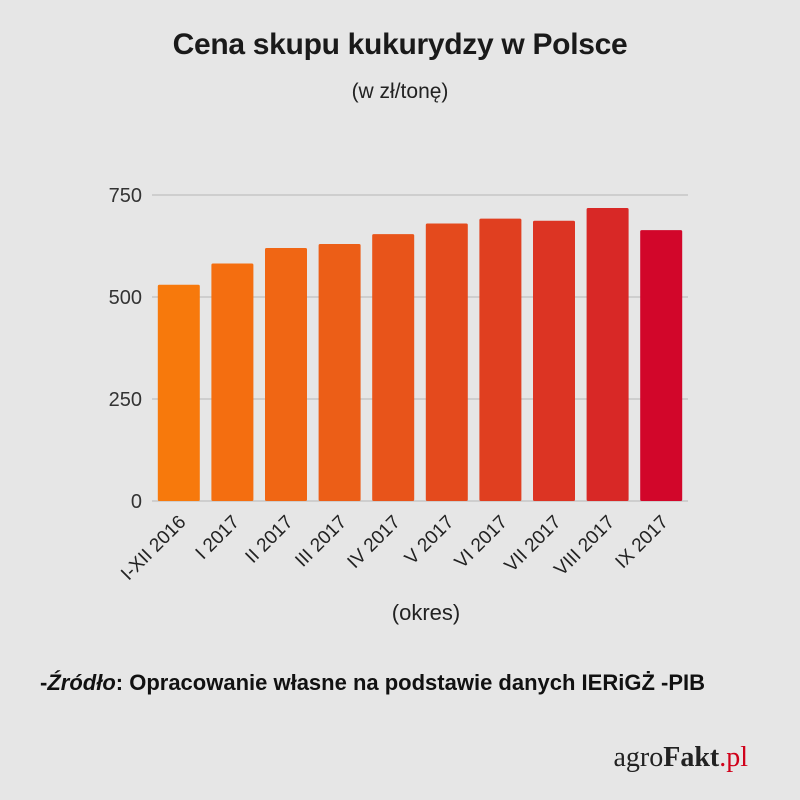 The image size is (800, 800). What do you see at coordinates (642, 542) in the screenshot?
I see `x-tick-label: IX 2017` at bounding box center [642, 542].